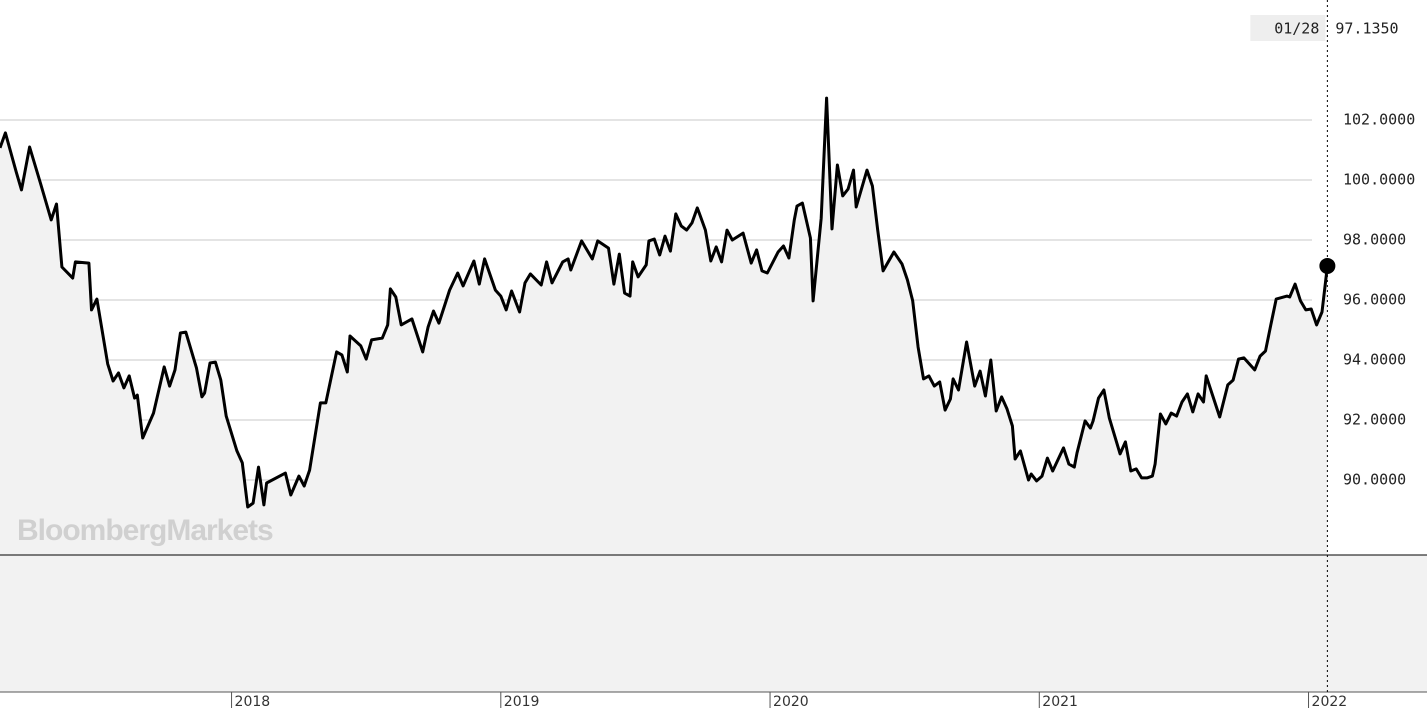  Describe the element at coordinates (1379, 120) in the screenshot. I see `y-tick-label: 102.0000` at that location.